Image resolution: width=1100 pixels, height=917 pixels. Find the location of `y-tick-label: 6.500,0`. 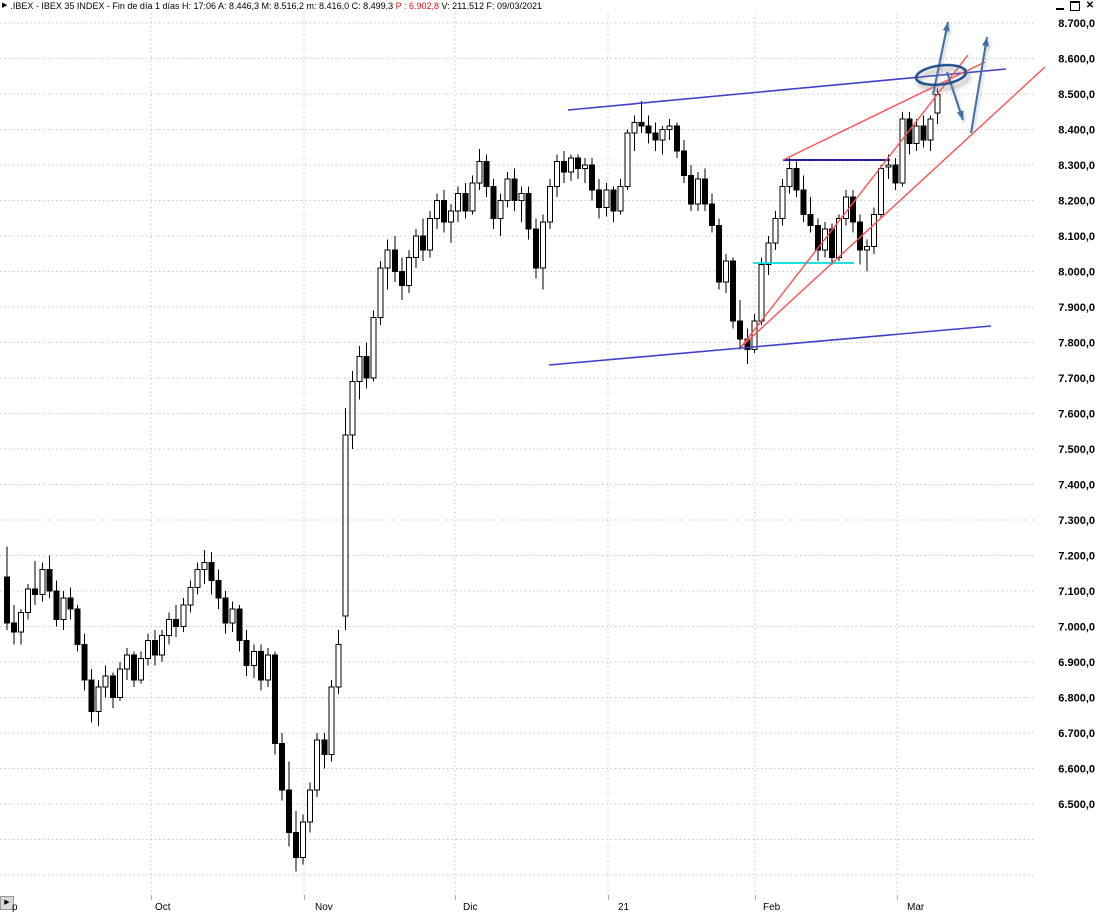

y-tick-label: 6.500,0 is located at coordinates (1076, 805).